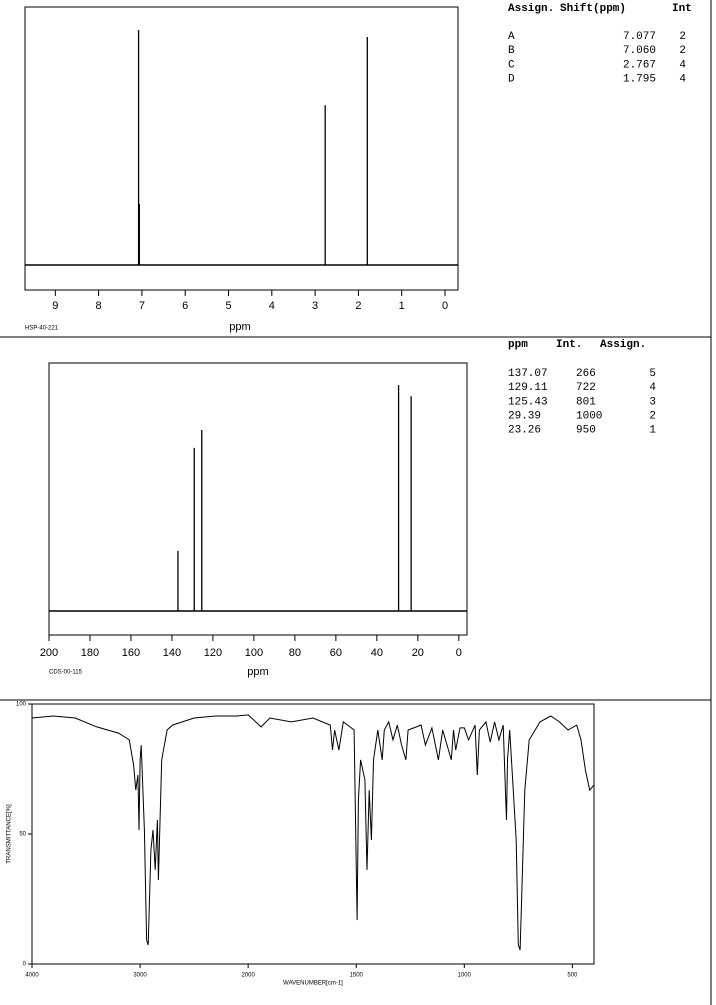  Describe the element at coordinates (652, 374) in the screenshot. I see `table-cell: 5` at that location.